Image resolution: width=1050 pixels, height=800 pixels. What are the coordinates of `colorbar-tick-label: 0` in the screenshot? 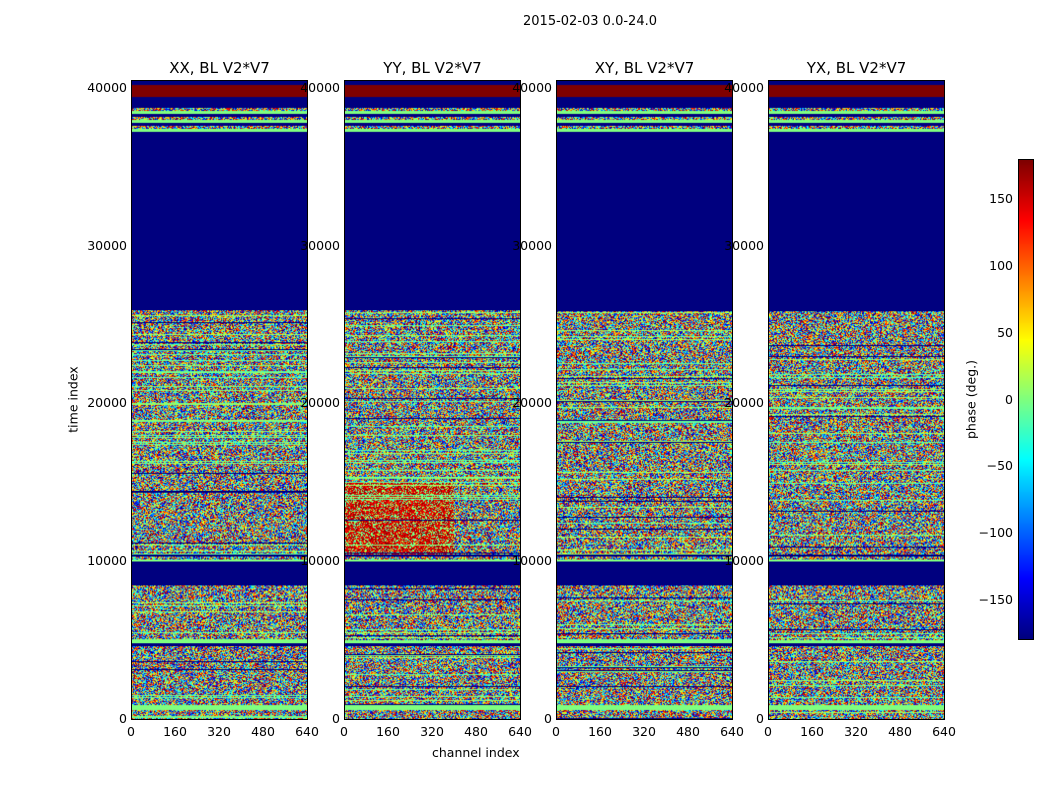 It's located at (1009, 399).